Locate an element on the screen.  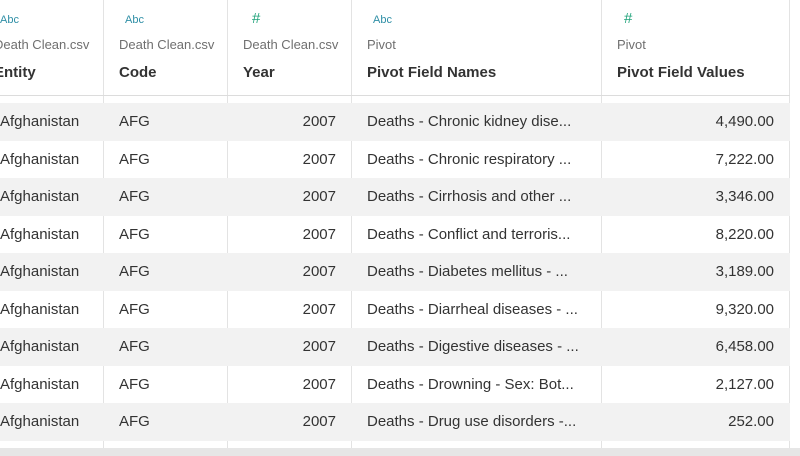
horizontal-scrollbar is located at coordinates (400, 452).